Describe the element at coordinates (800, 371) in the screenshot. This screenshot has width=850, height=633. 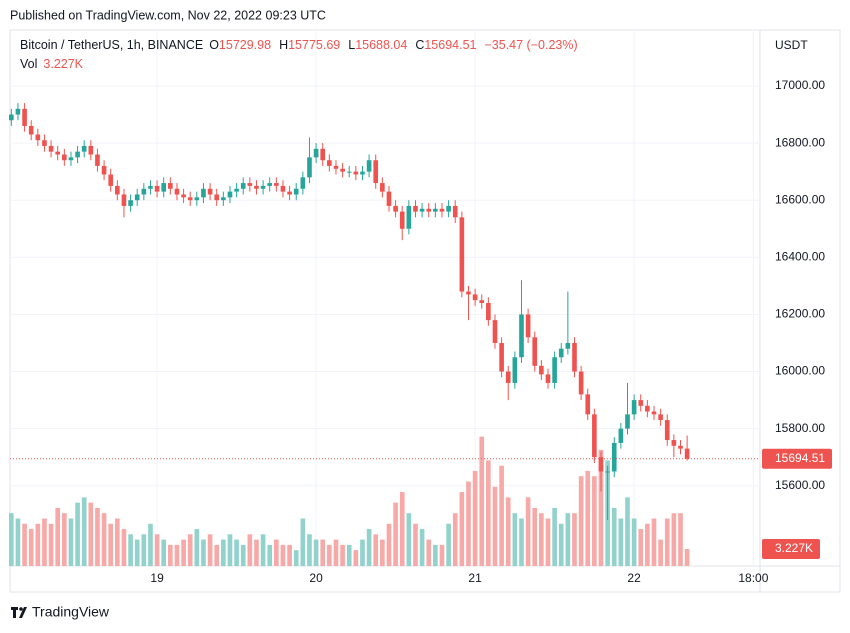
I see `y-tick-label: 16000.00` at that location.